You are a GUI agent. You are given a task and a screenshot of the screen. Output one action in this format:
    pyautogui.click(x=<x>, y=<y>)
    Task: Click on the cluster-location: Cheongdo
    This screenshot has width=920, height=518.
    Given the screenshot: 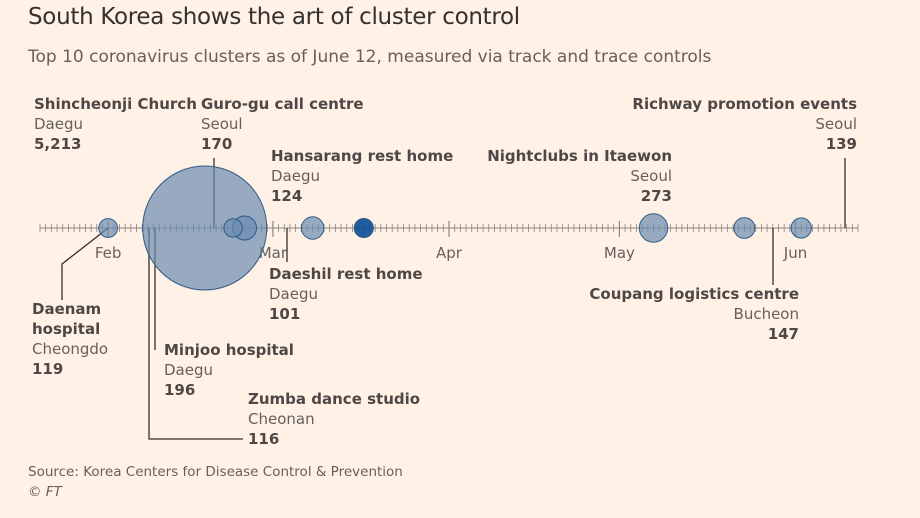 What is the action you would take?
    pyautogui.click(x=70, y=349)
    